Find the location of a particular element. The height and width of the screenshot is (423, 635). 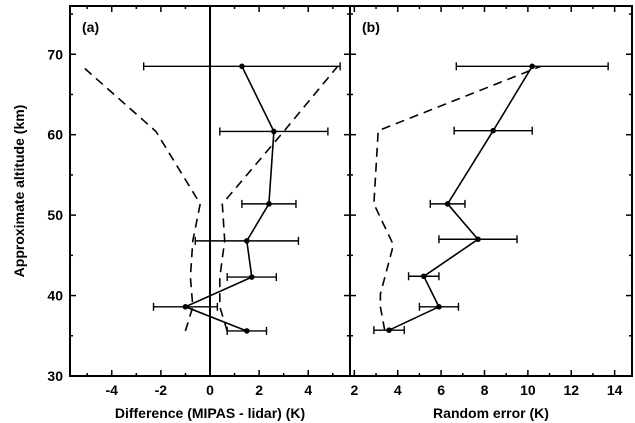

y-tick-label: 70 is located at coordinates (55, 54).